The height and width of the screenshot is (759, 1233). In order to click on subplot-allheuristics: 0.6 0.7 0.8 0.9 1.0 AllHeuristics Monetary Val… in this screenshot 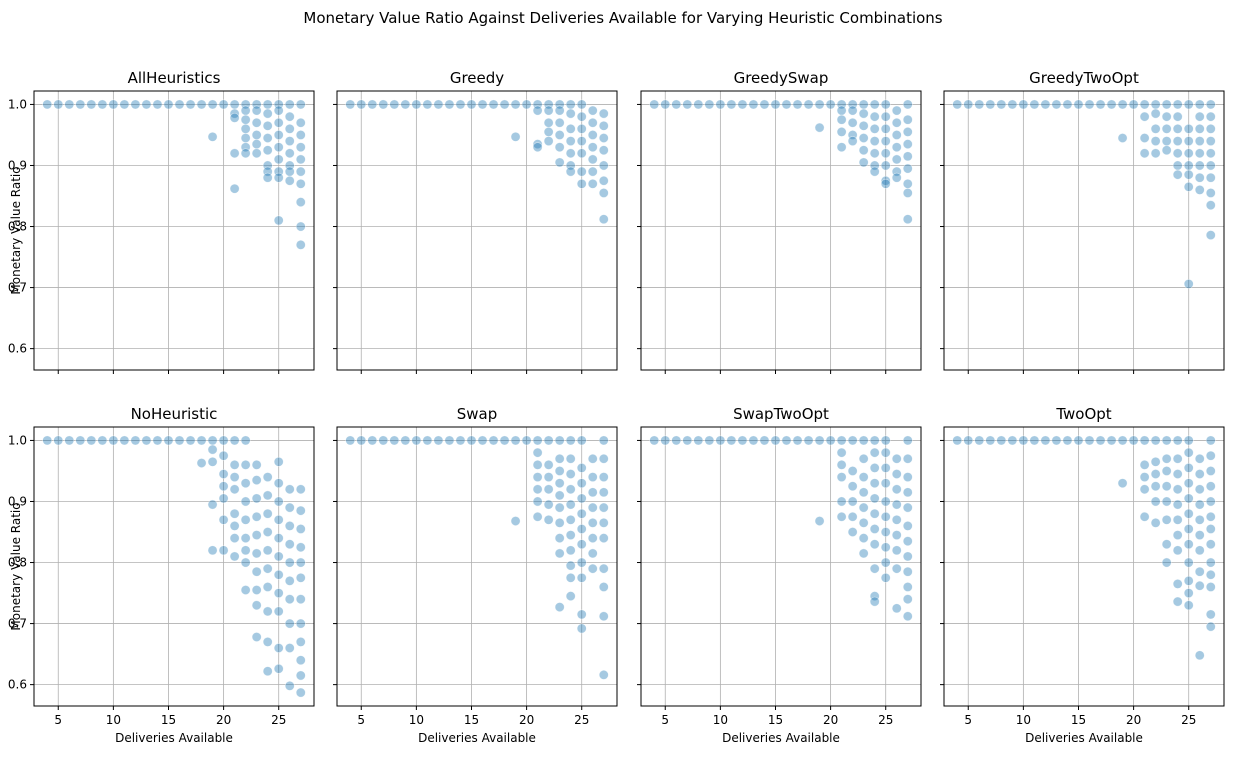, I will do `click(161, 221)`.